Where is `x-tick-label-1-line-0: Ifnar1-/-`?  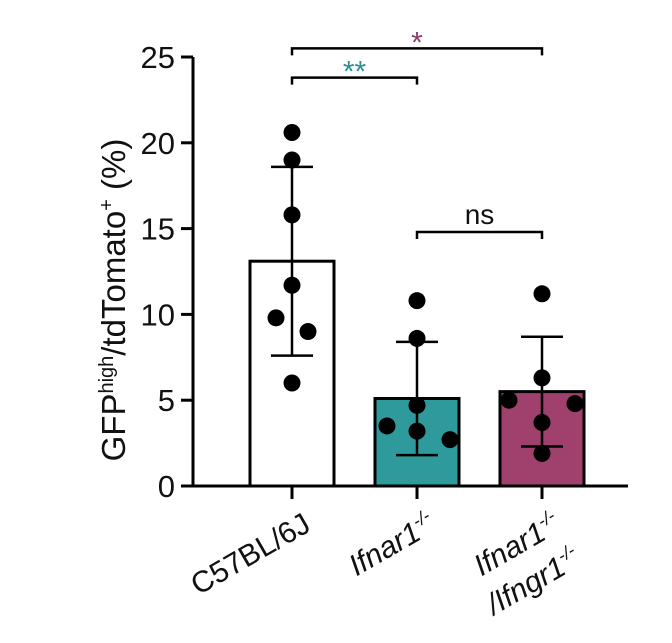 x-tick-label-1-line-0: Ifnar1-/- is located at coordinates (391, 543).